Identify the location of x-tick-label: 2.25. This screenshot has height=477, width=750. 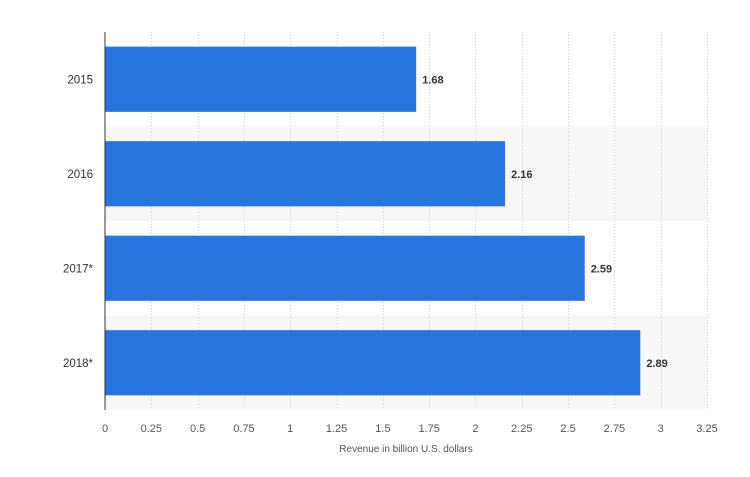
(521, 429).